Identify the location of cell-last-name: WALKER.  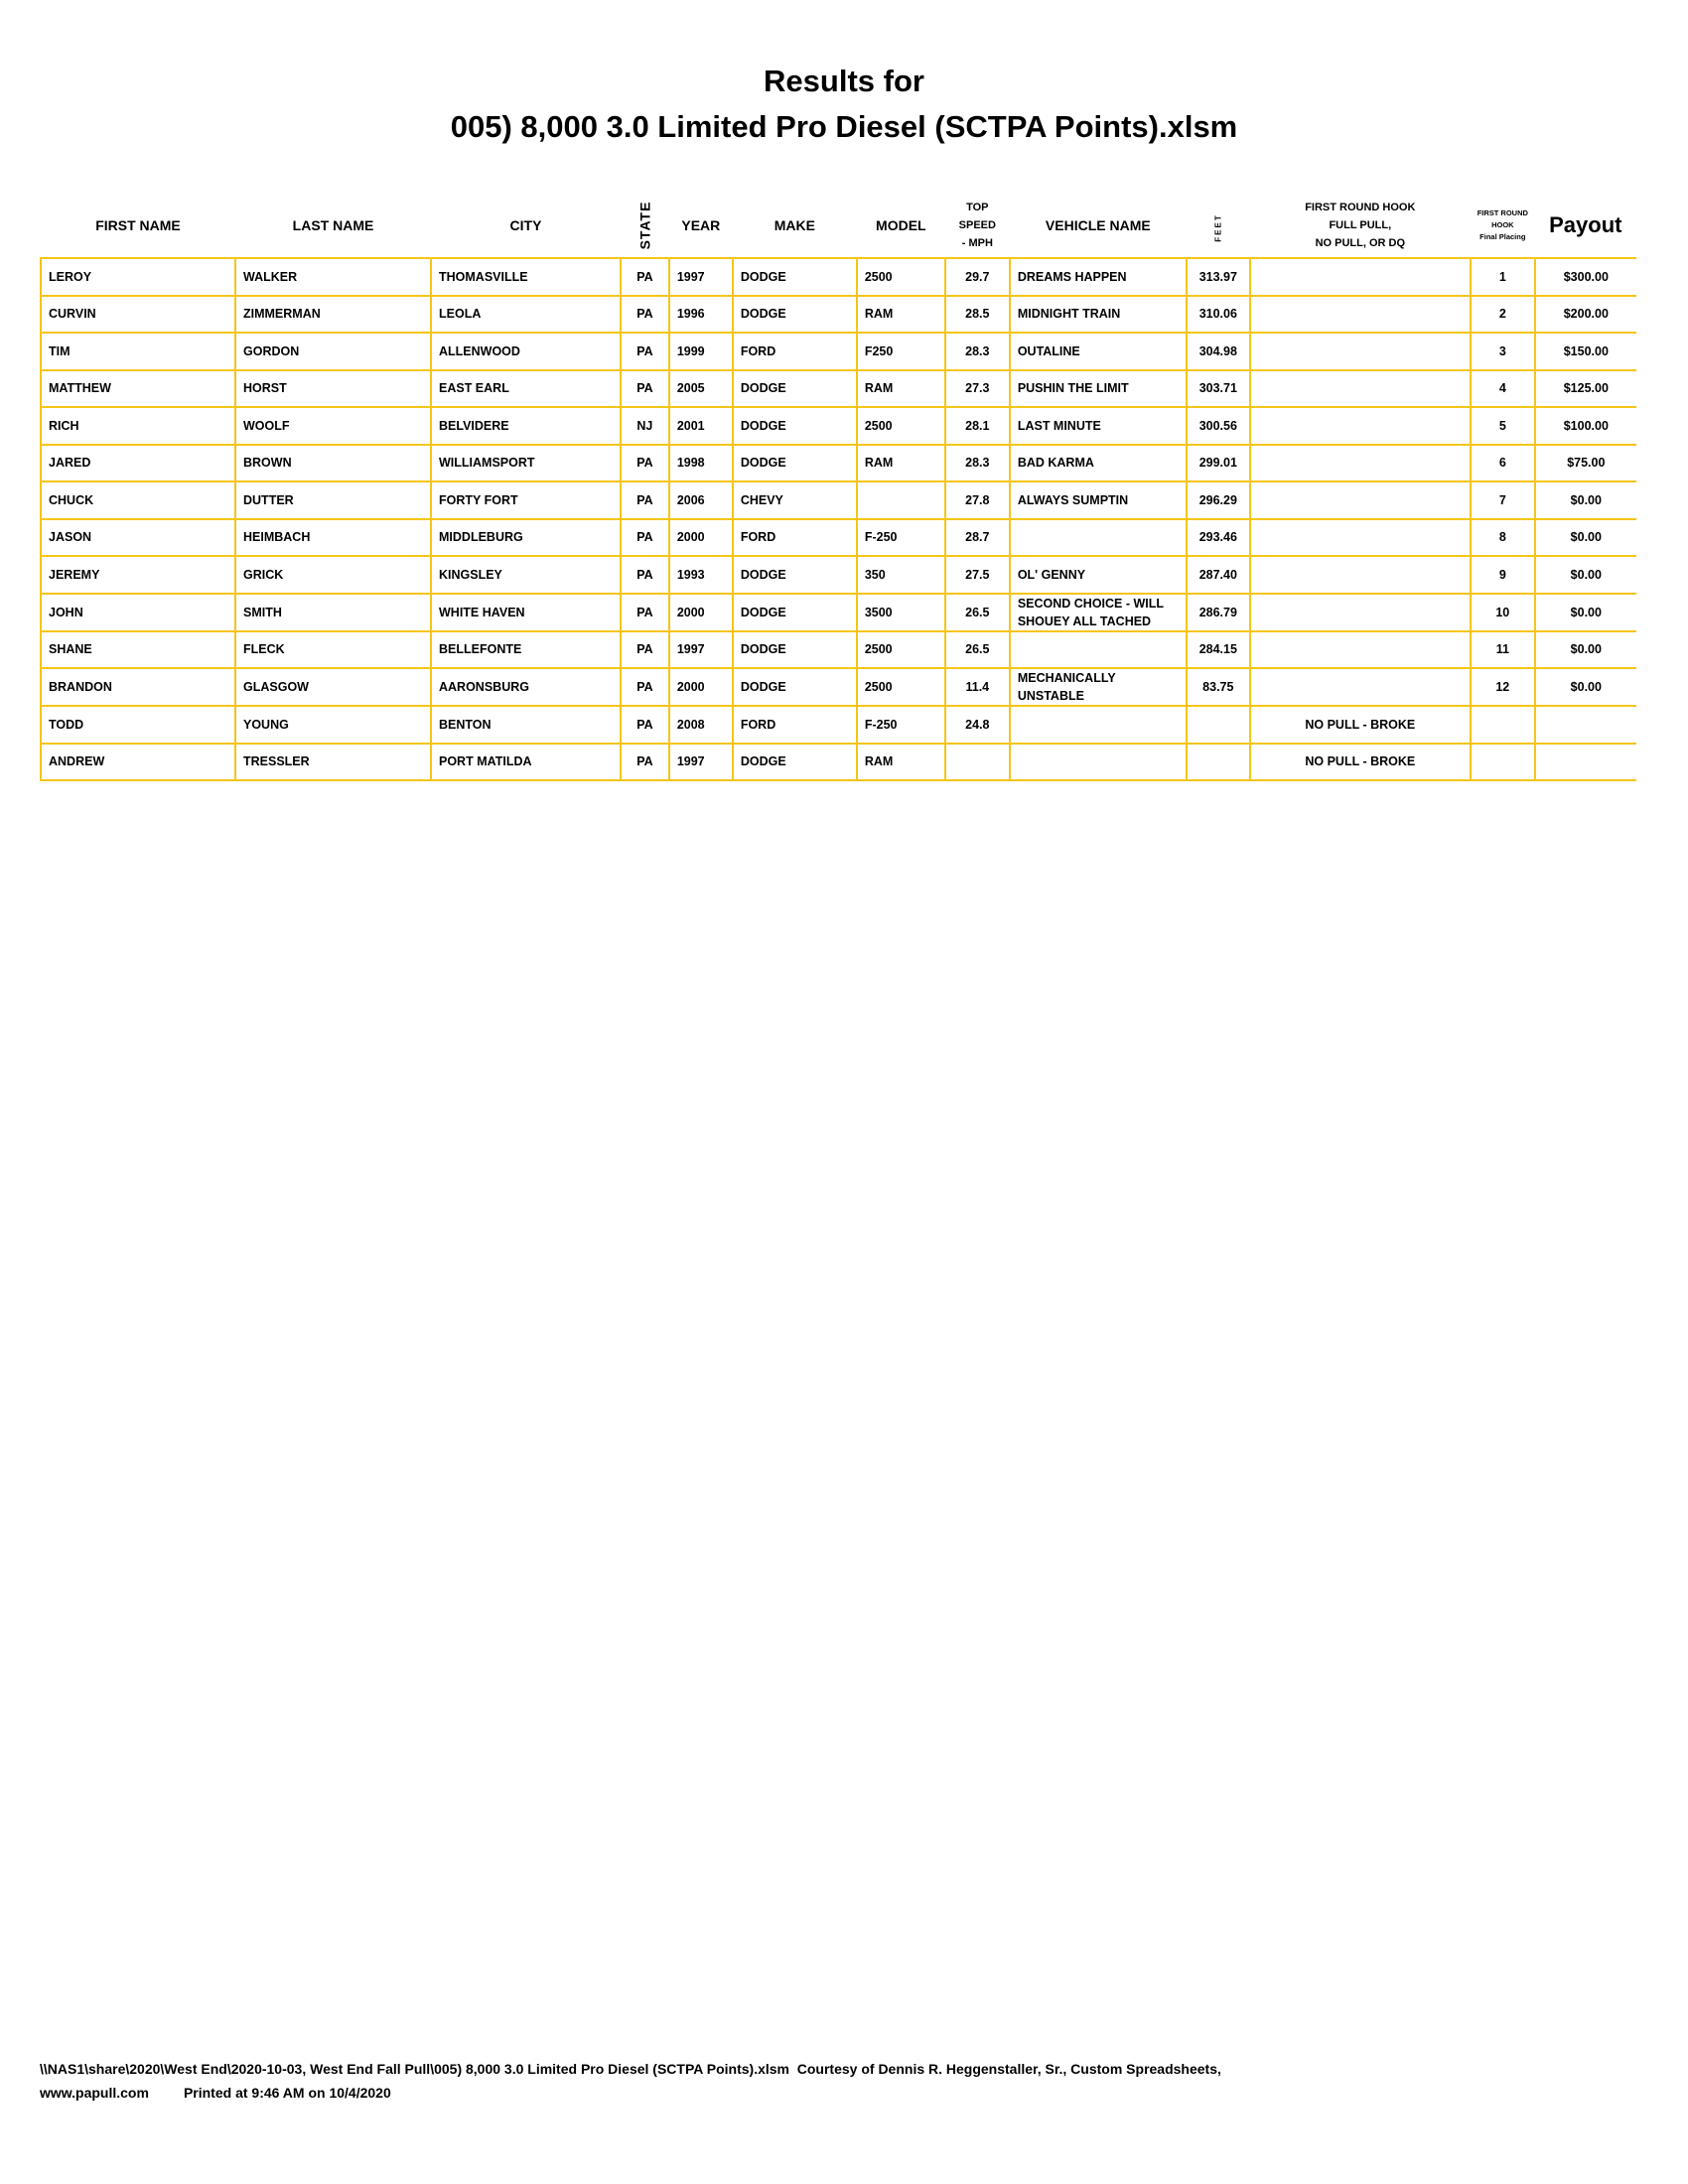
(333, 277).